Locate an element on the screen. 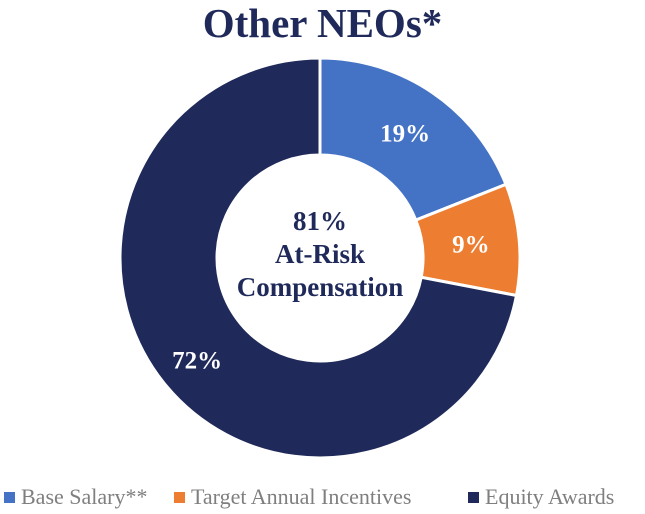 The width and height of the screenshot is (645, 514). center-label-line-2: At-Risk is located at coordinates (320, 254).